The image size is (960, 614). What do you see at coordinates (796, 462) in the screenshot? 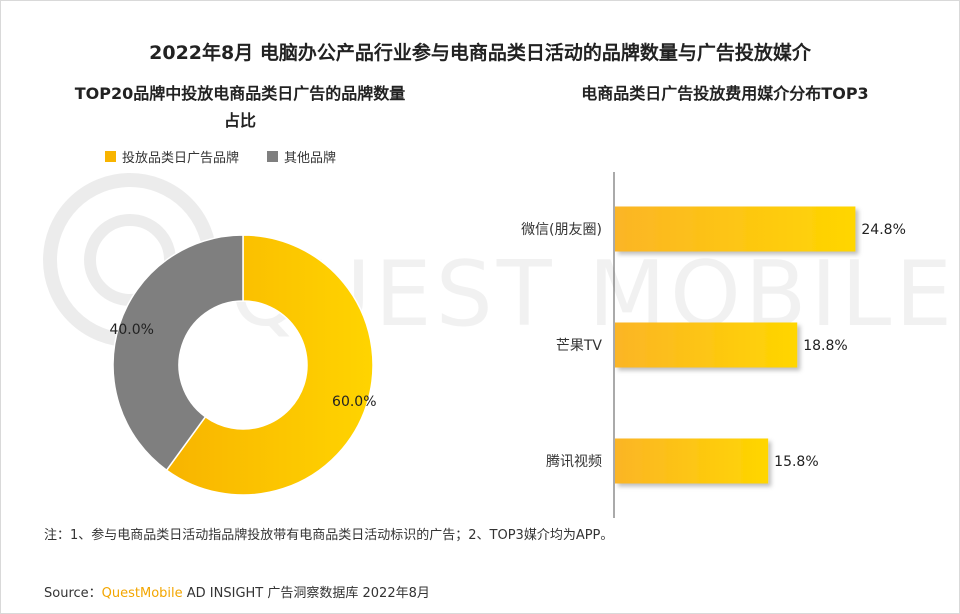
I see `bar-value-label: 15.8%` at bounding box center [796, 462].